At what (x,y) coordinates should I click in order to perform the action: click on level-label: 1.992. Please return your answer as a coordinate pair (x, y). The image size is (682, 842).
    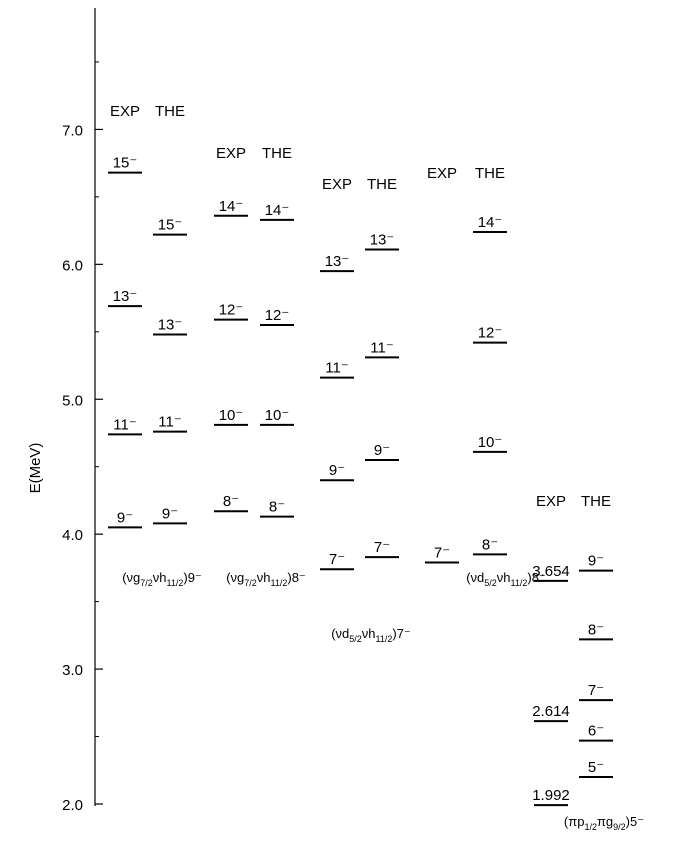
    Looking at the image, I should click on (551, 795).